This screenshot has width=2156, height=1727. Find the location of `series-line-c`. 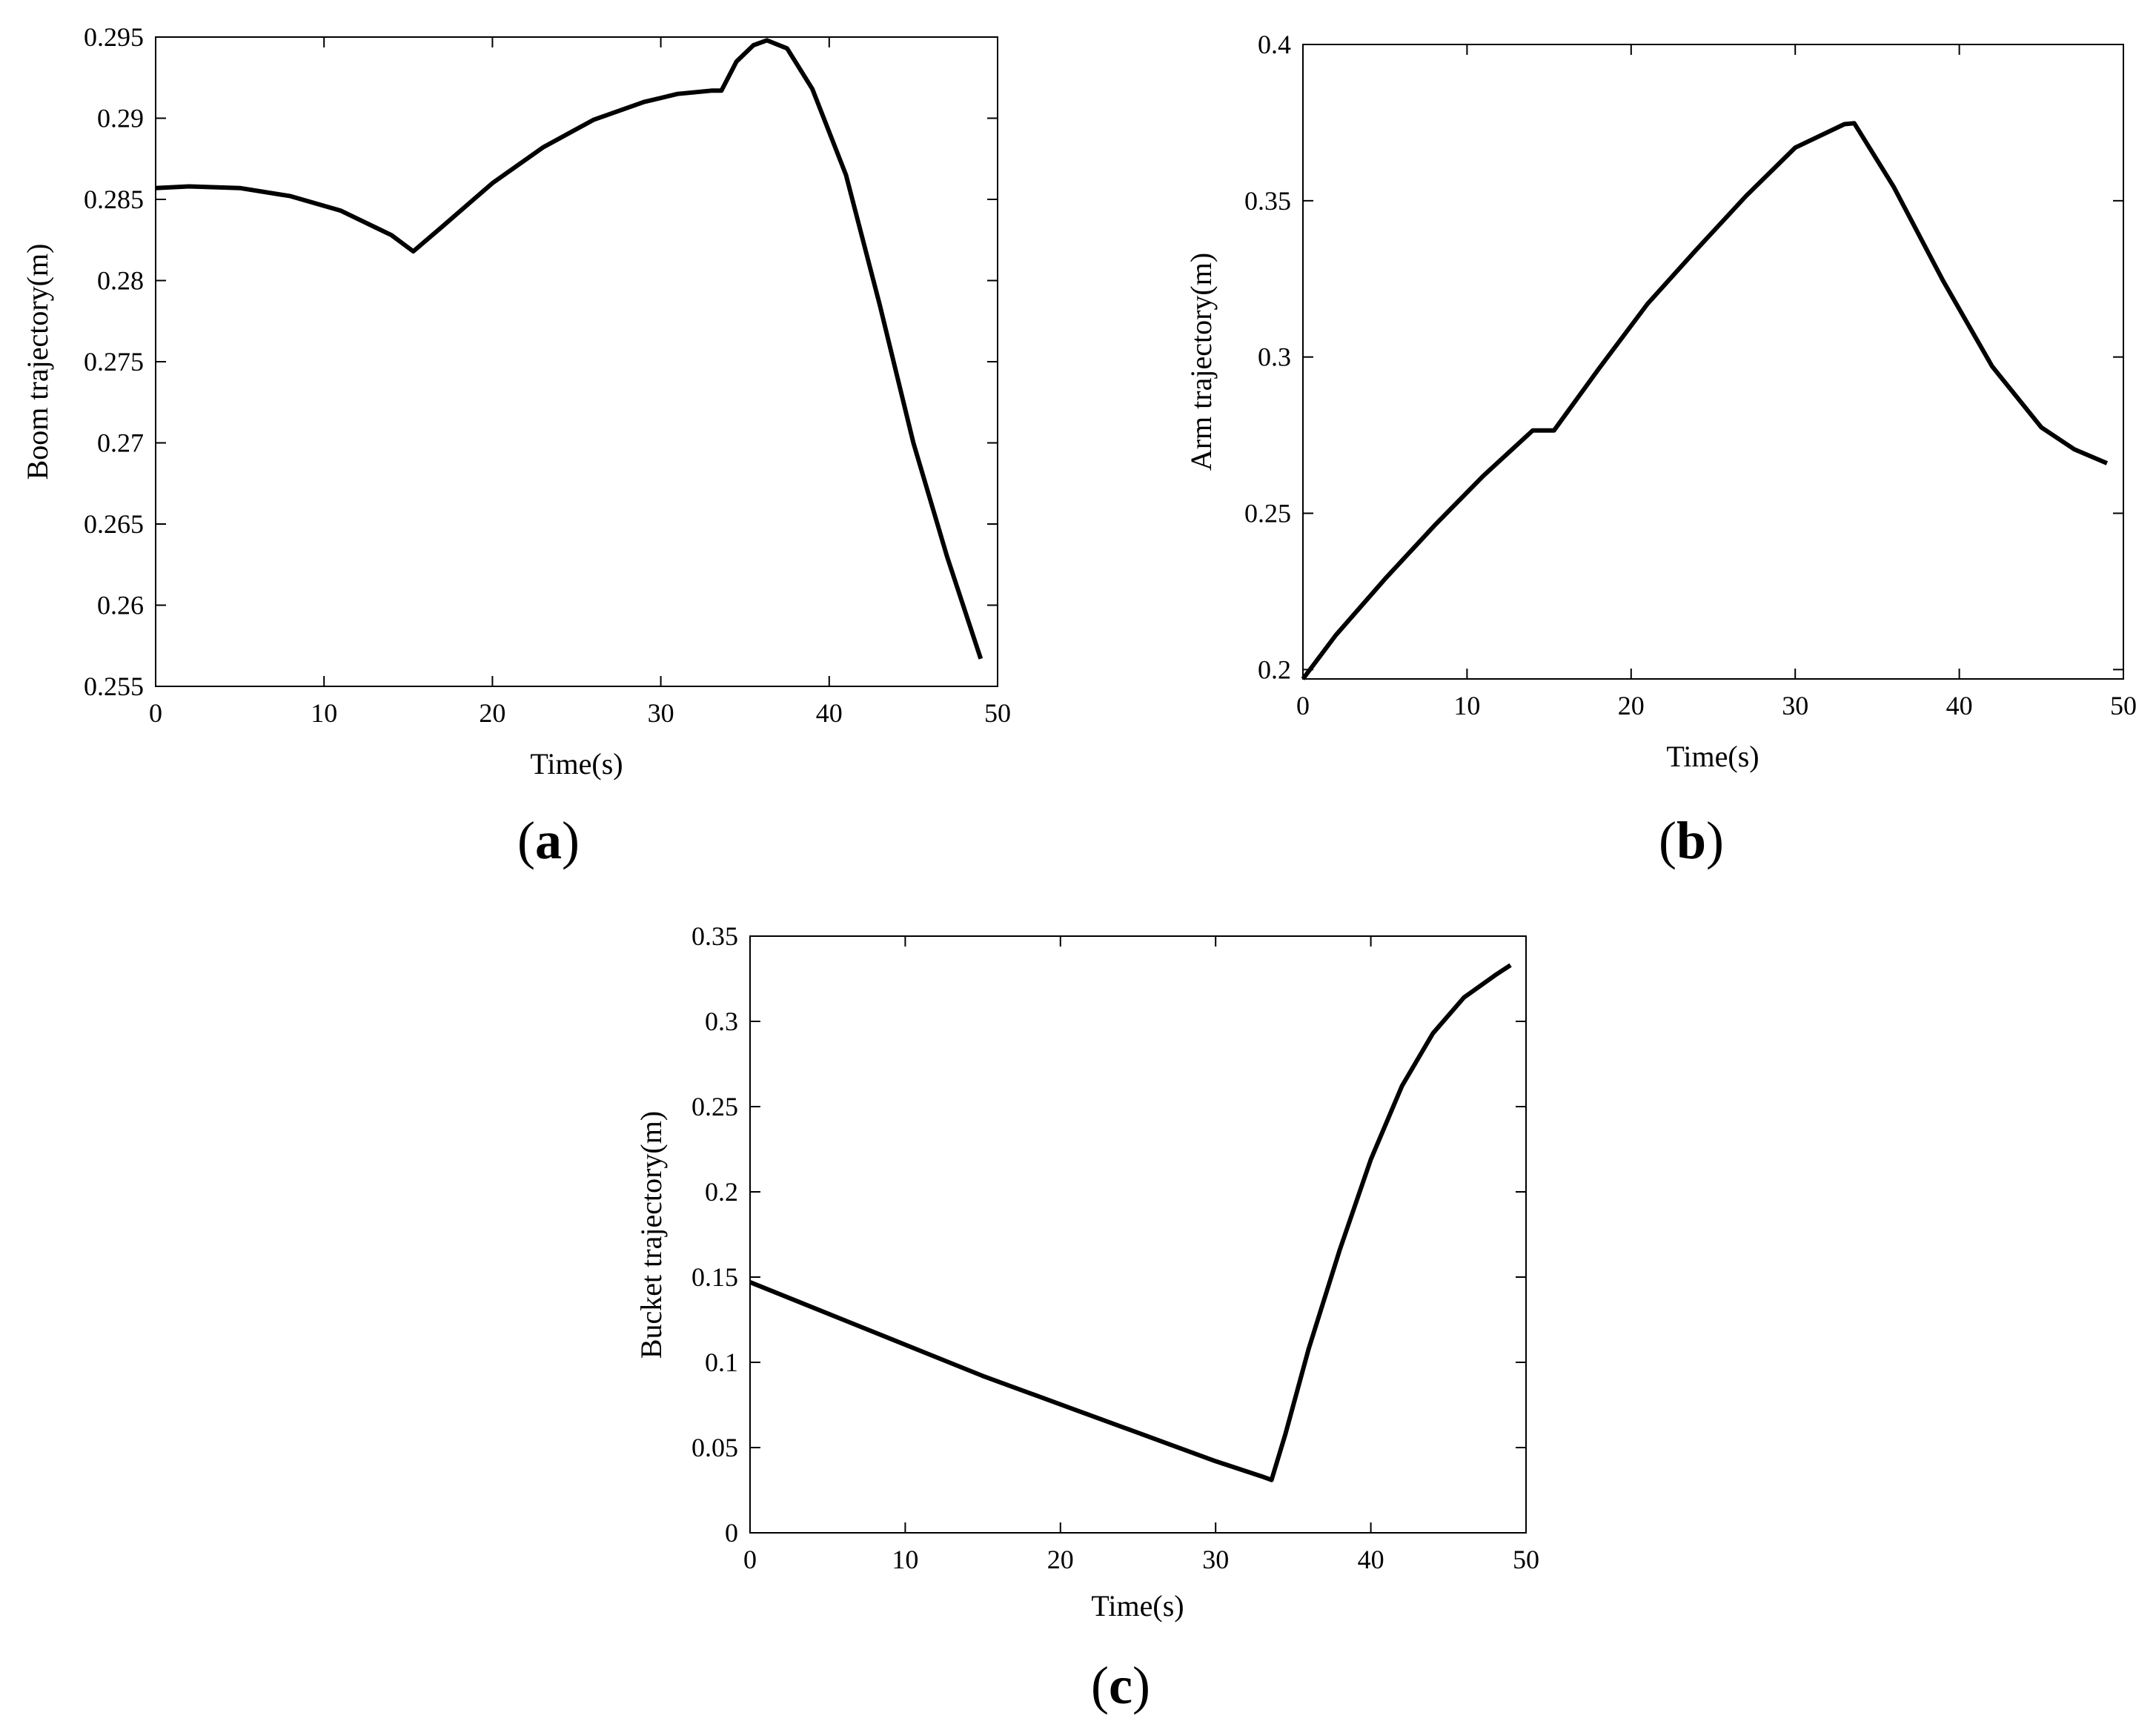

series-line-c is located at coordinates (1130, 1222).